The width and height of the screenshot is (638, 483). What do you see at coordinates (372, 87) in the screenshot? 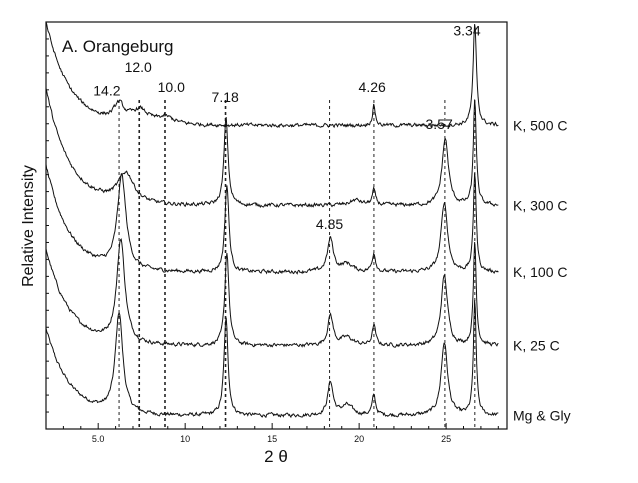
I see `peak-label: 4.26` at bounding box center [372, 87].